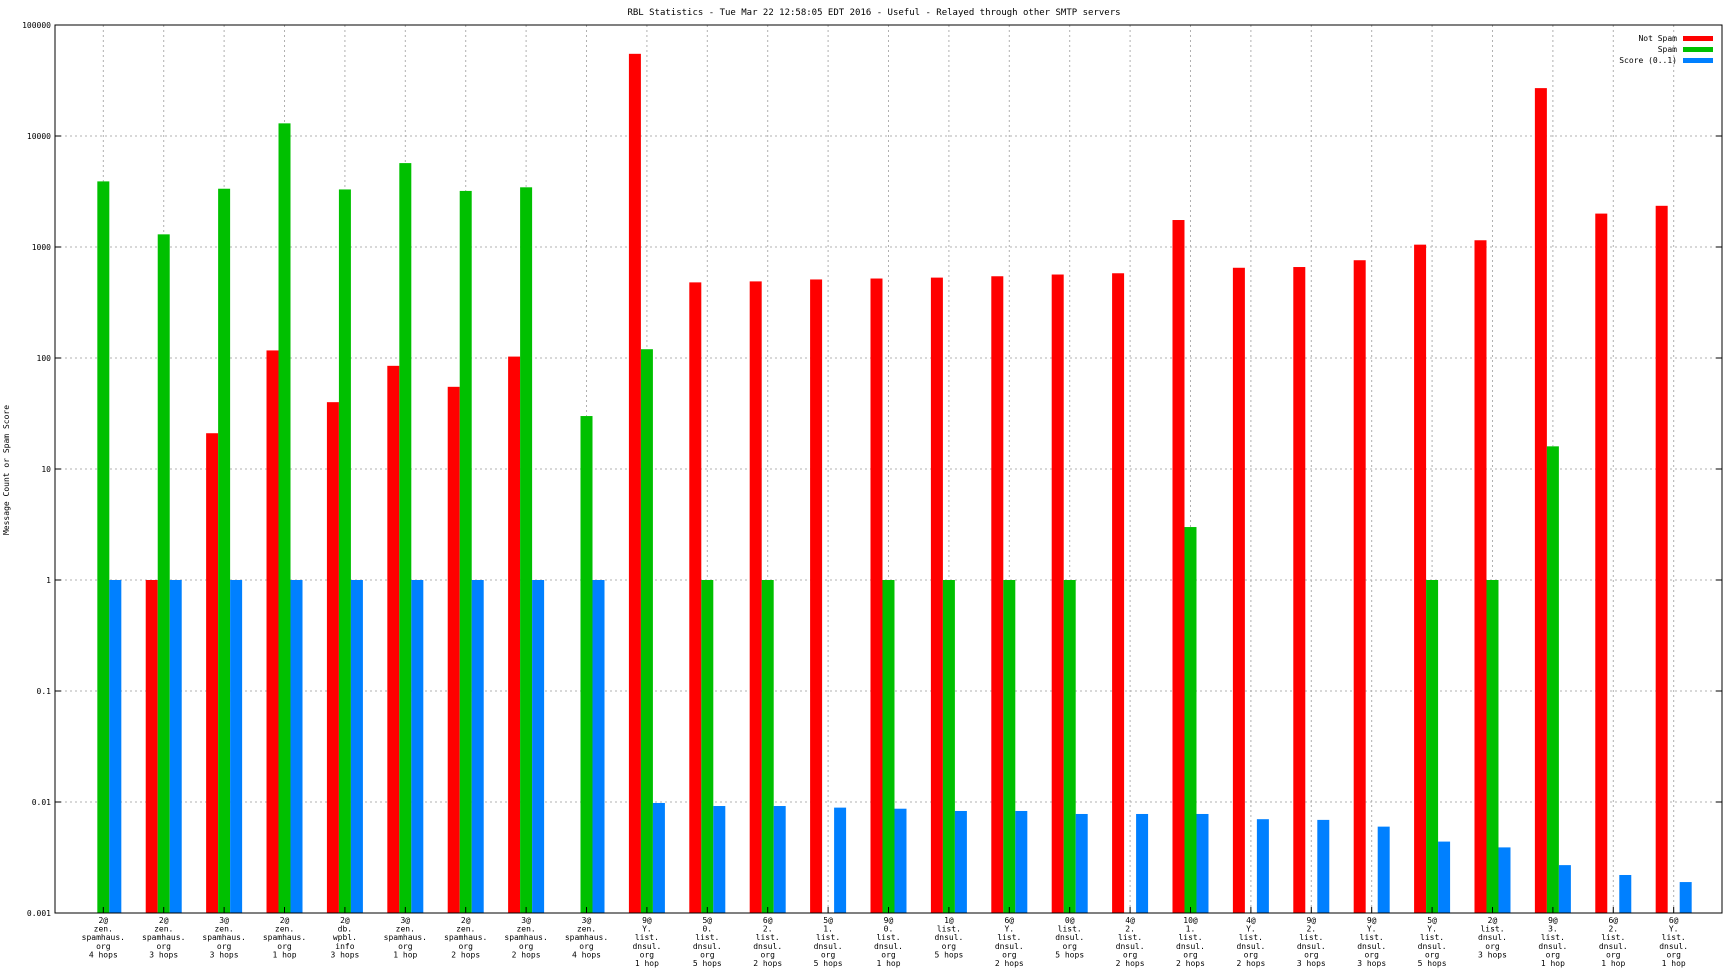 Image resolution: width=1728 pixels, height=972 pixels. Describe the element at coordinates (646, 942) in the screenshot. I see `x-category-label: 9@ Y. list. dnsul. org 1 hop` at that location.